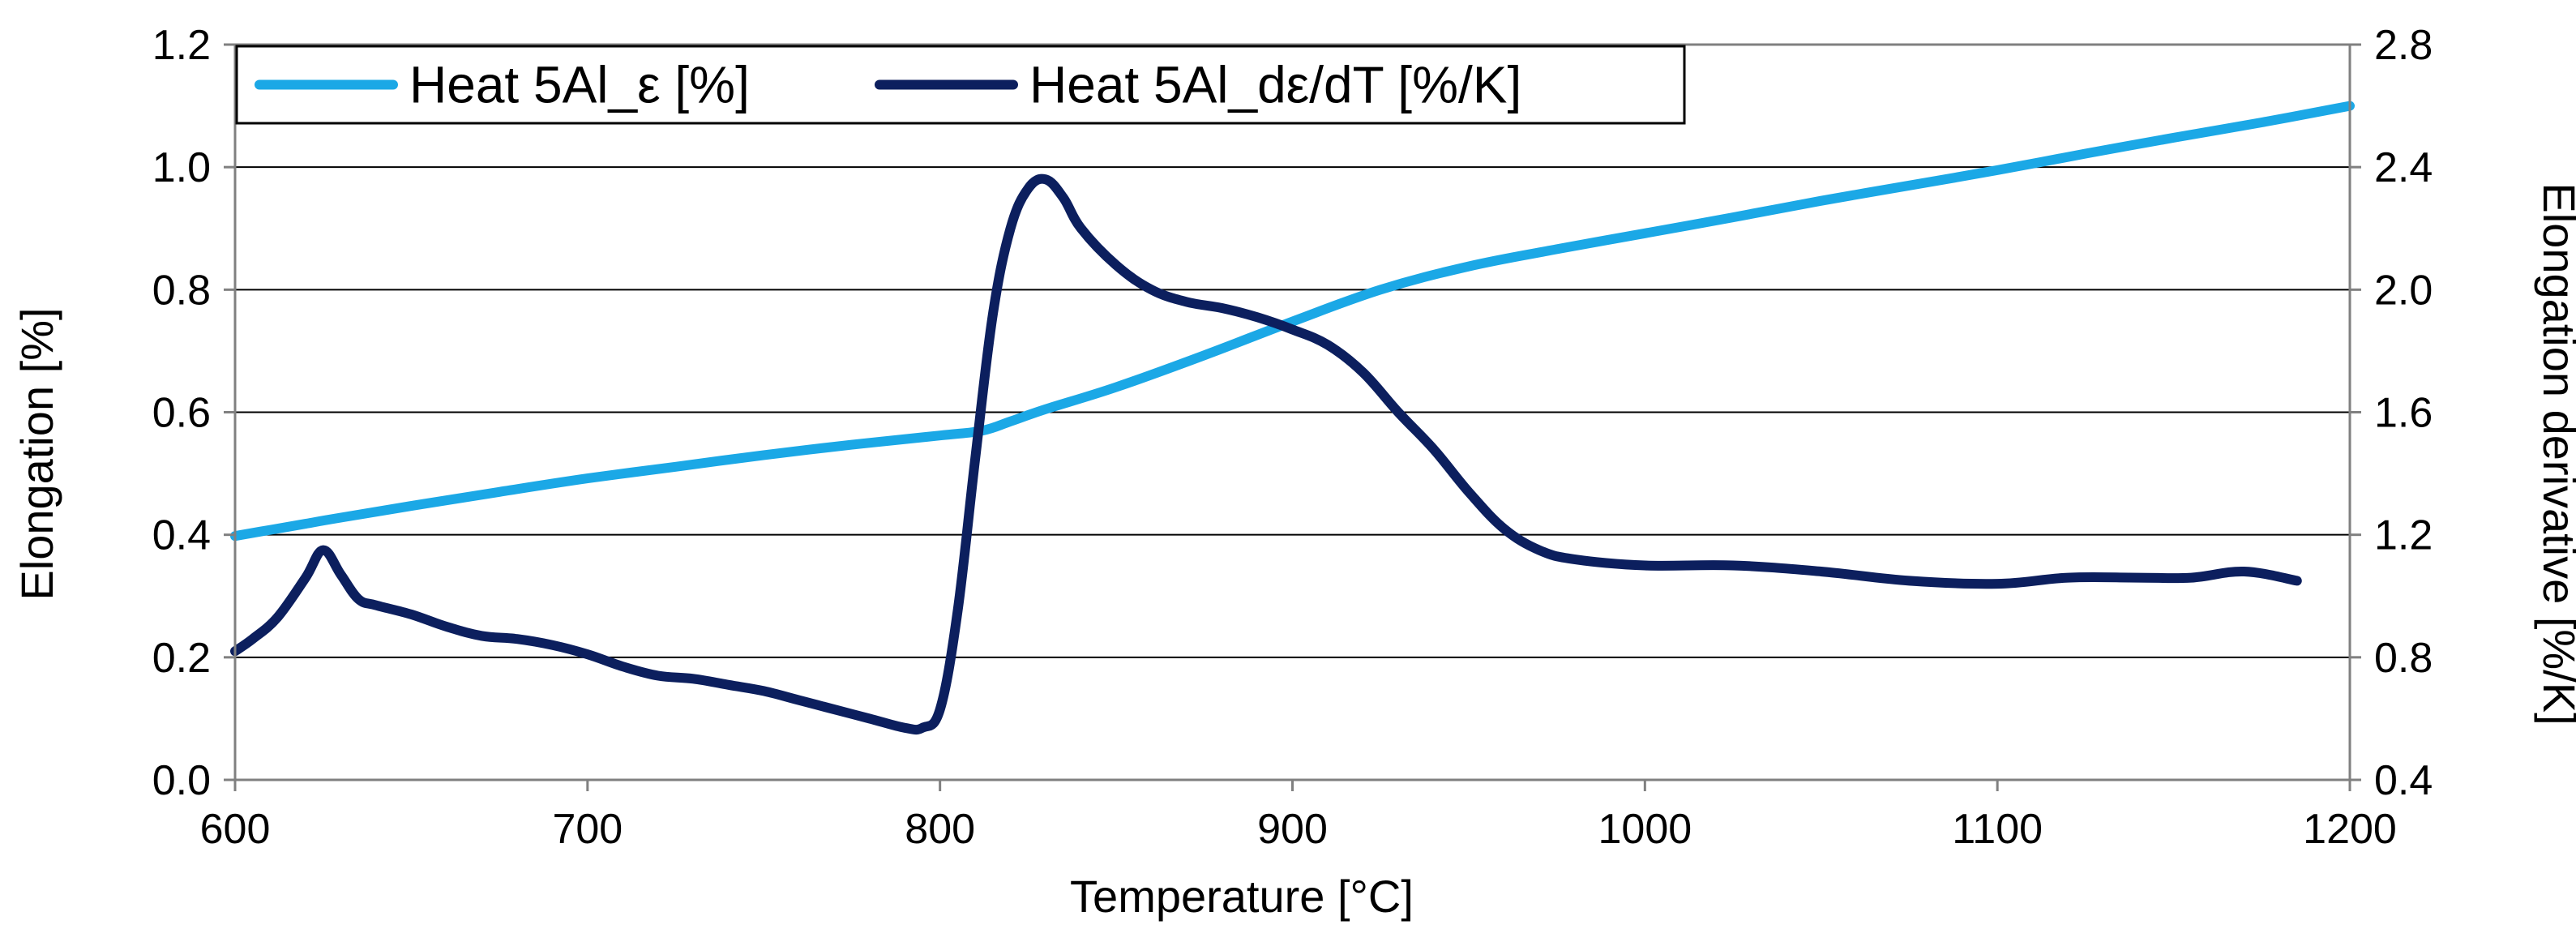 This screenshot has width=2576, height=942. What do you see at coordinates (1997, 829) in the screenshot?
I see `x-tick-label-5: 1100` at bounding box center [1997, 829].